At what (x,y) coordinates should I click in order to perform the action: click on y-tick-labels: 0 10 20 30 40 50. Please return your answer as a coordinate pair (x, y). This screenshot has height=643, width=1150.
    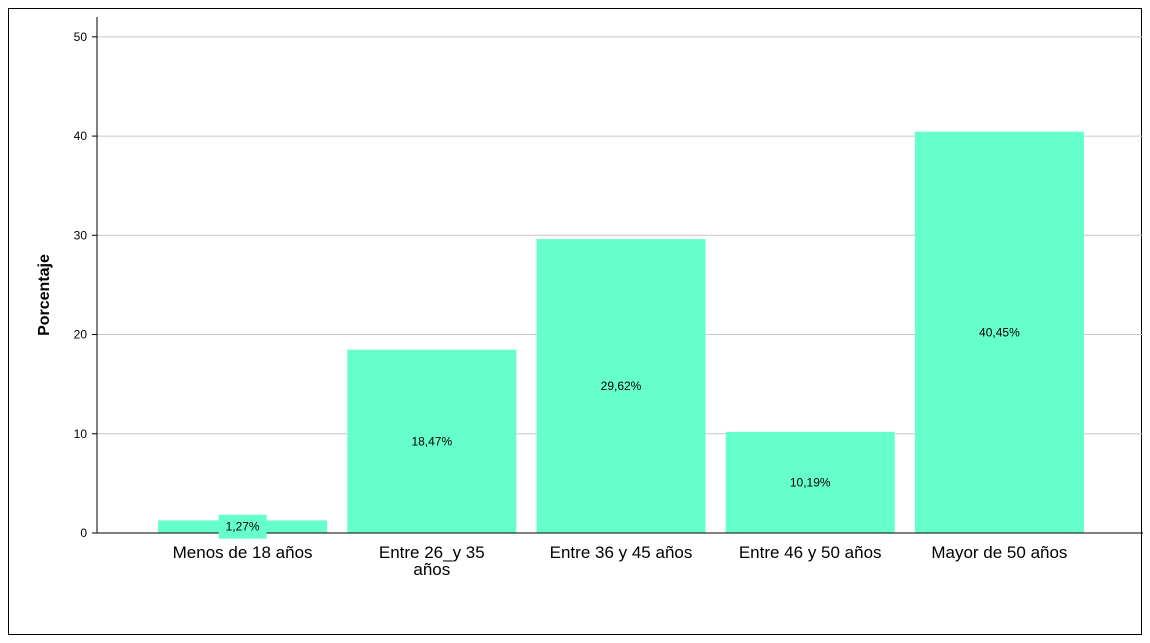
    Looking at the image, I should click on (81, 285).